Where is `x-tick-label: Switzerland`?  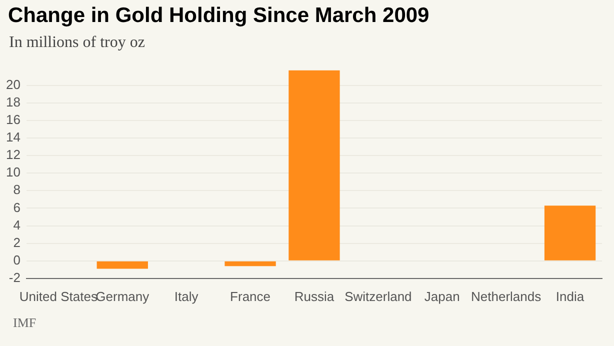
x-tick-label: Switzerland is located at coordinates (378, 296).